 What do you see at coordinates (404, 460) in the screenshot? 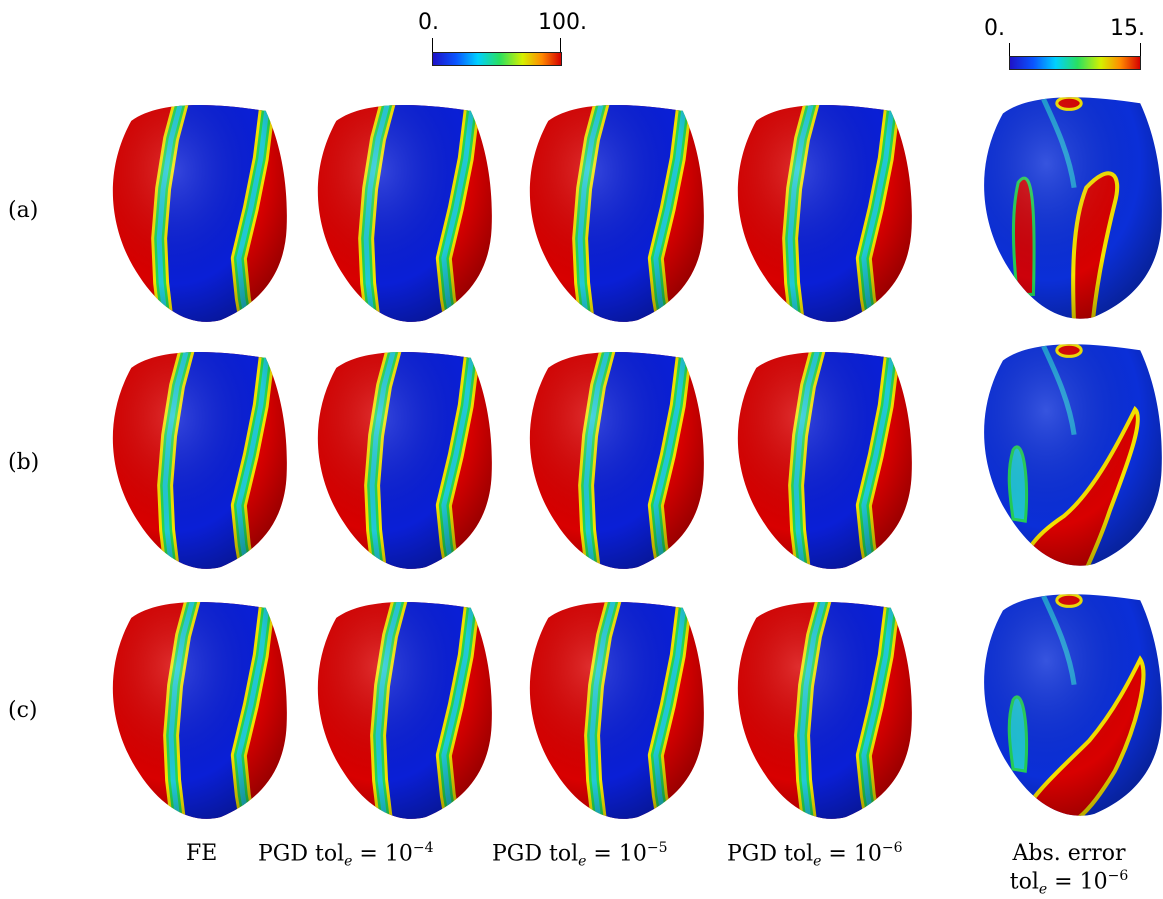
I see `heart-potential-r1-c1` at bounding box center [404, 460].